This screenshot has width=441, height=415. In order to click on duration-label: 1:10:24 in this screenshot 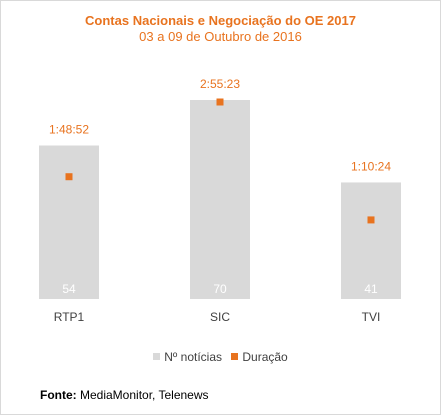, I will do `click(371, 166)`.